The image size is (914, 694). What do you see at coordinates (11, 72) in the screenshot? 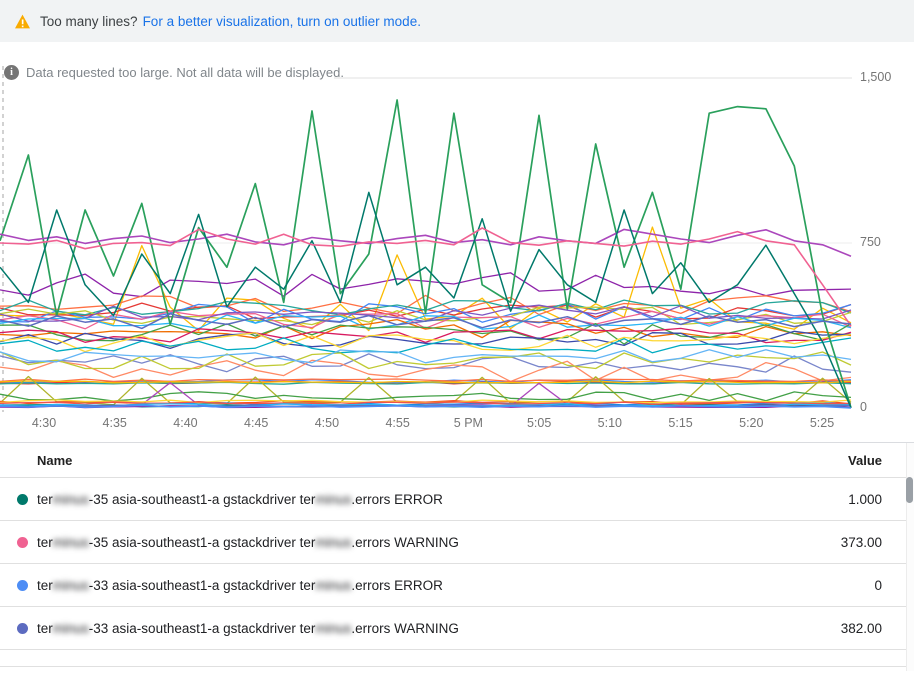
I see `info-icon: i` at bounding box center [11, 72].